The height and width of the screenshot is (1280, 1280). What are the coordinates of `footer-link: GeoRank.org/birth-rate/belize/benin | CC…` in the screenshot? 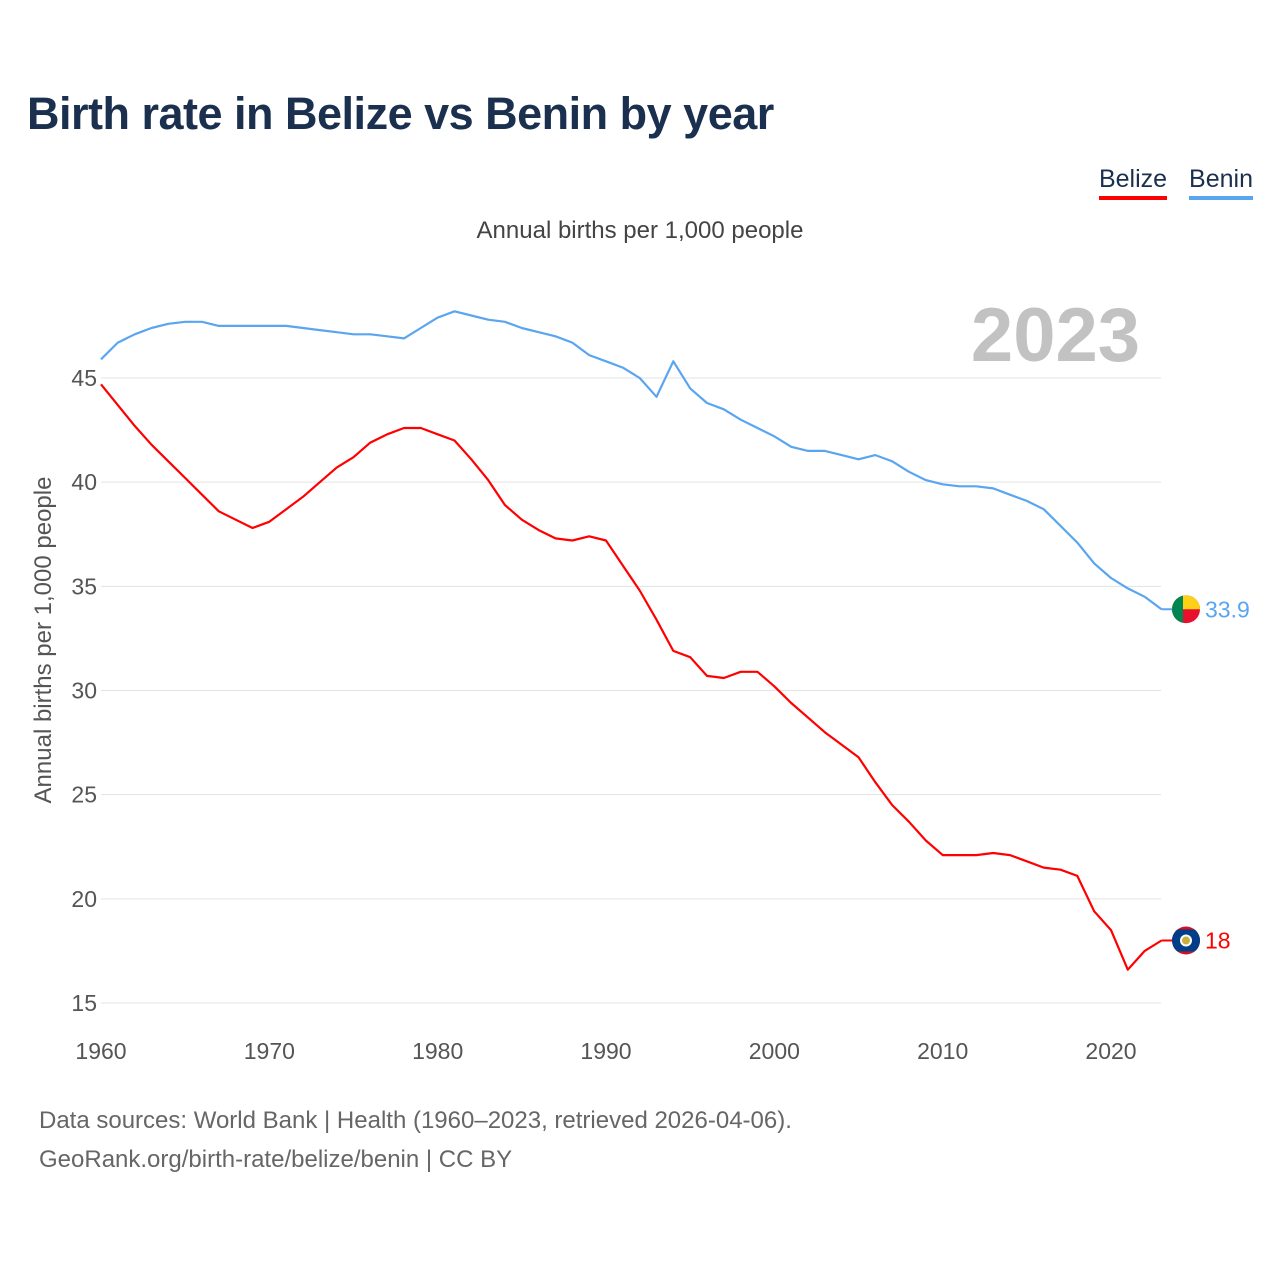 It's located at (276, 1159).